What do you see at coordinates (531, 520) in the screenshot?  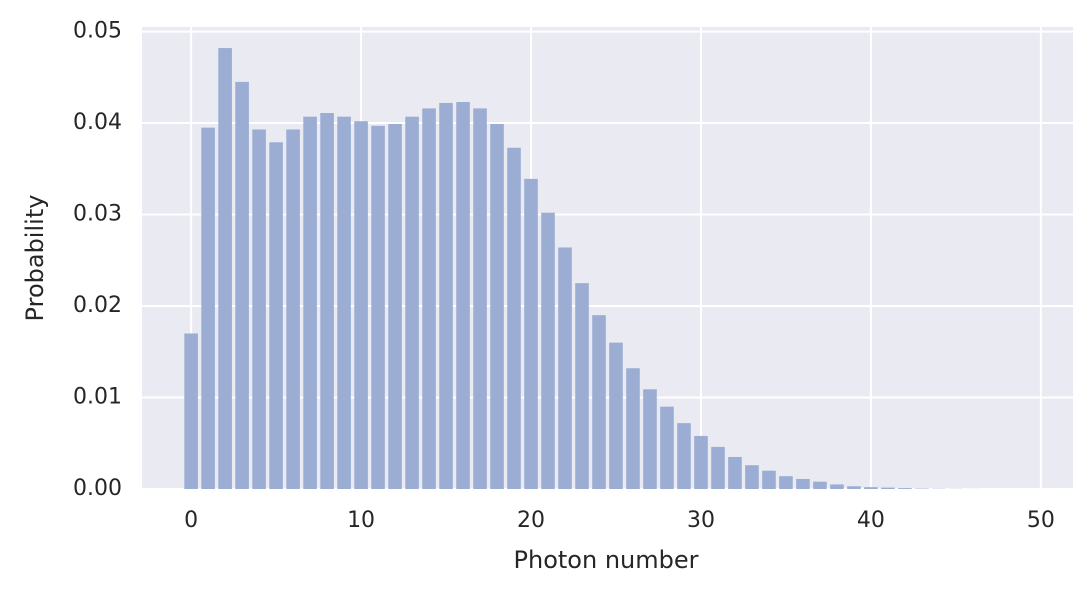 I see `x-tick-label: 20` at bounding box center [531, 520].